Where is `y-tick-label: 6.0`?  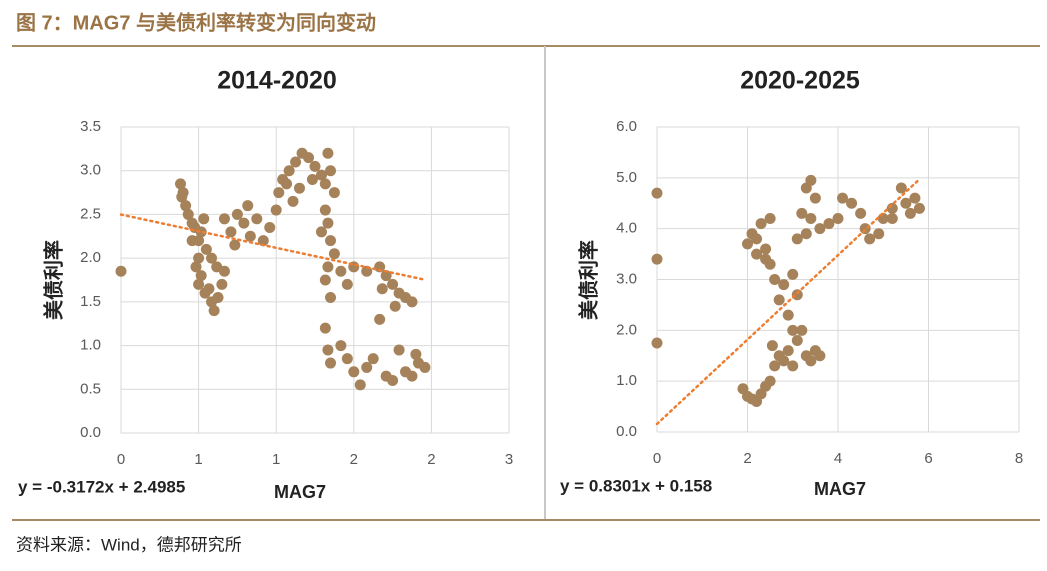 y-tick-label: 6.0 is located at coordinates (626, 126).